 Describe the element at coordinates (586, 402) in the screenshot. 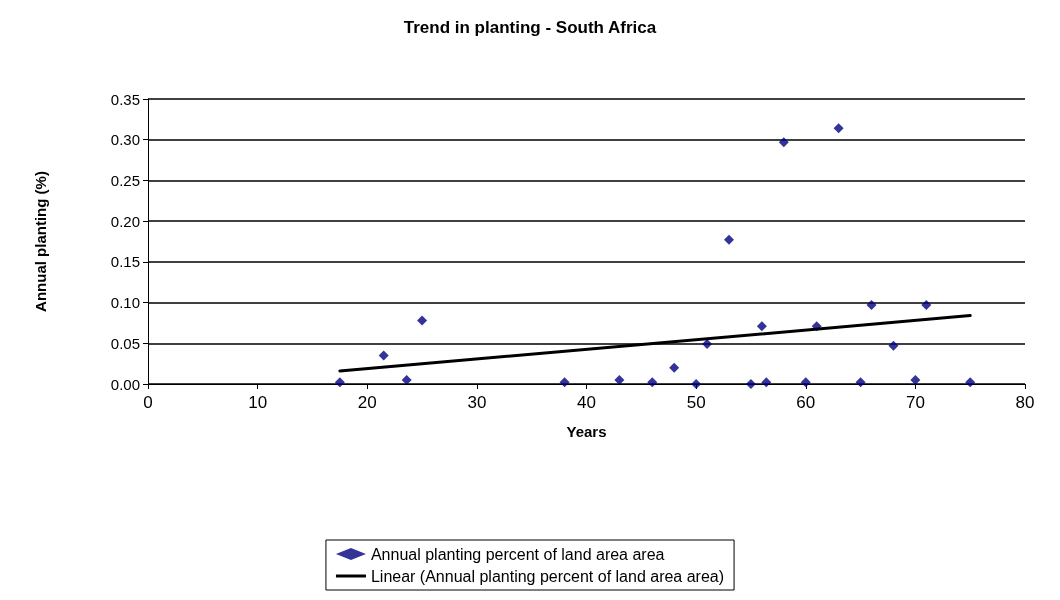

I see `x-tick-label: 40` at that location.